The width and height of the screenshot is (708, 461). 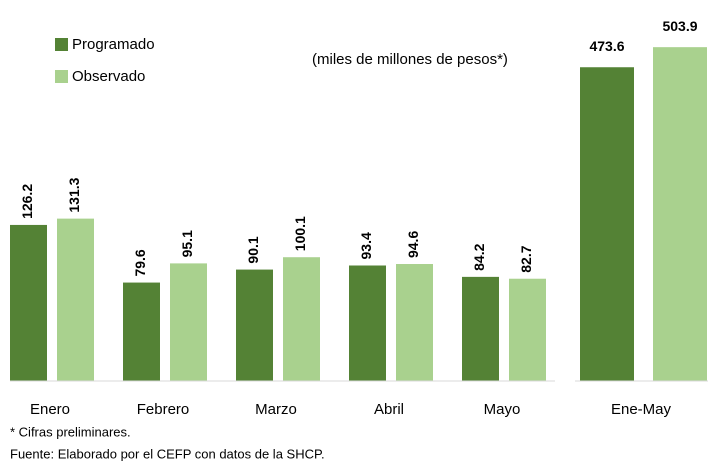 I want to click on value-label: 131.3, so click(x=74, y=194).